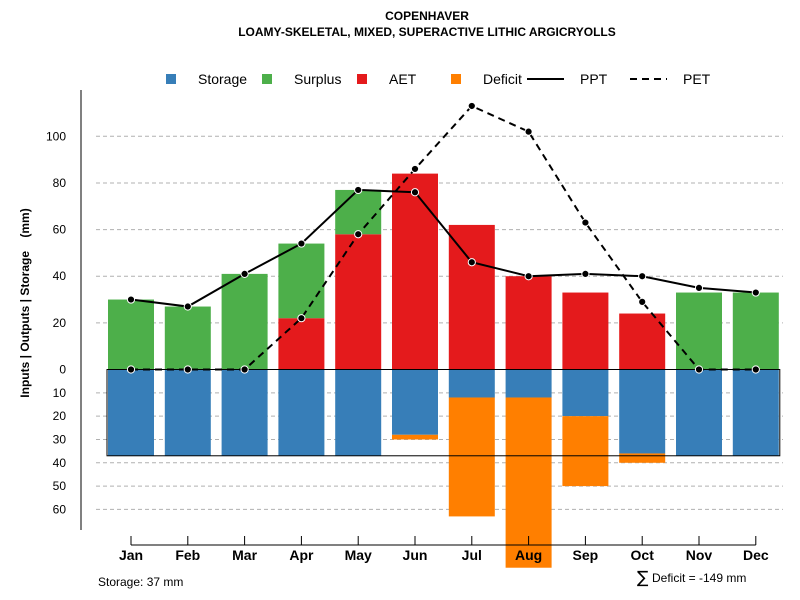 Image resolution: width=800 pixels, height=600 pixels. Describe the element at coordinates (187, 555) in the screenshot. I see `x-tick-label: Feb` at that location.